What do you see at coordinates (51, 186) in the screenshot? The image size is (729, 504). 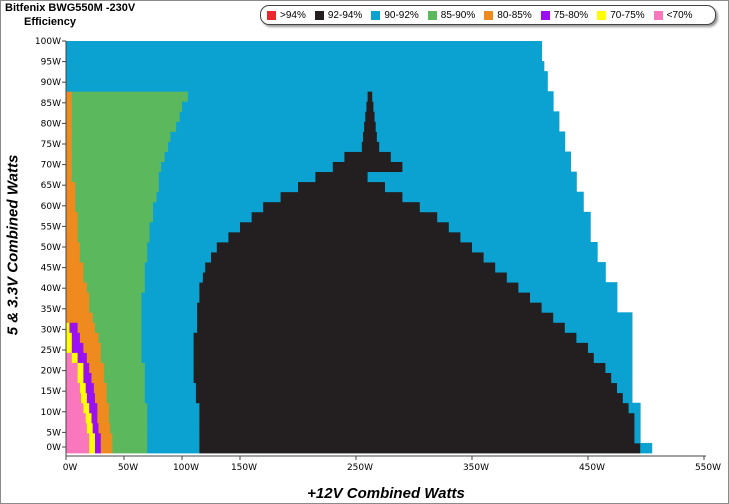 I see `y-tick-label: 65W` at bounding box center [51, 186].